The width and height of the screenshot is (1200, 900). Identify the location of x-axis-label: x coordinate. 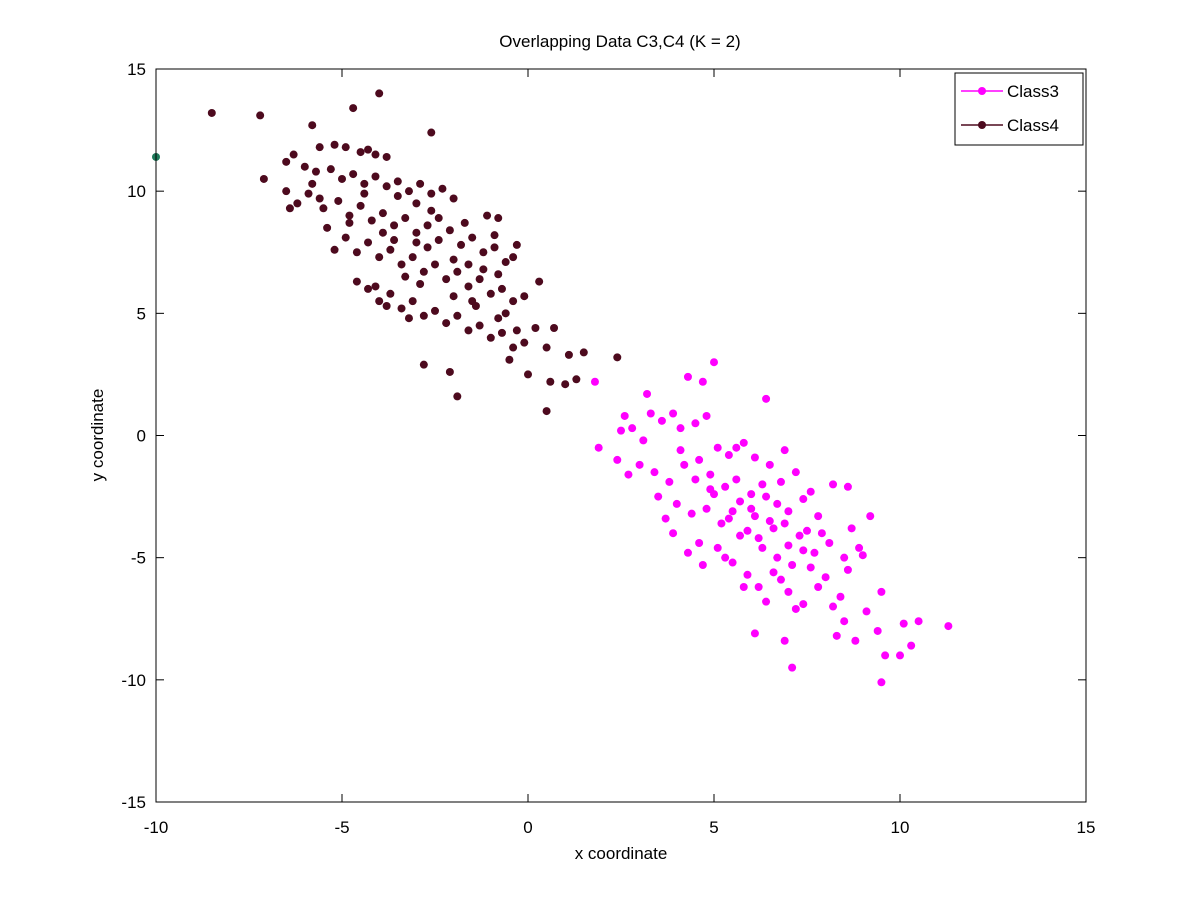
(621, 853).